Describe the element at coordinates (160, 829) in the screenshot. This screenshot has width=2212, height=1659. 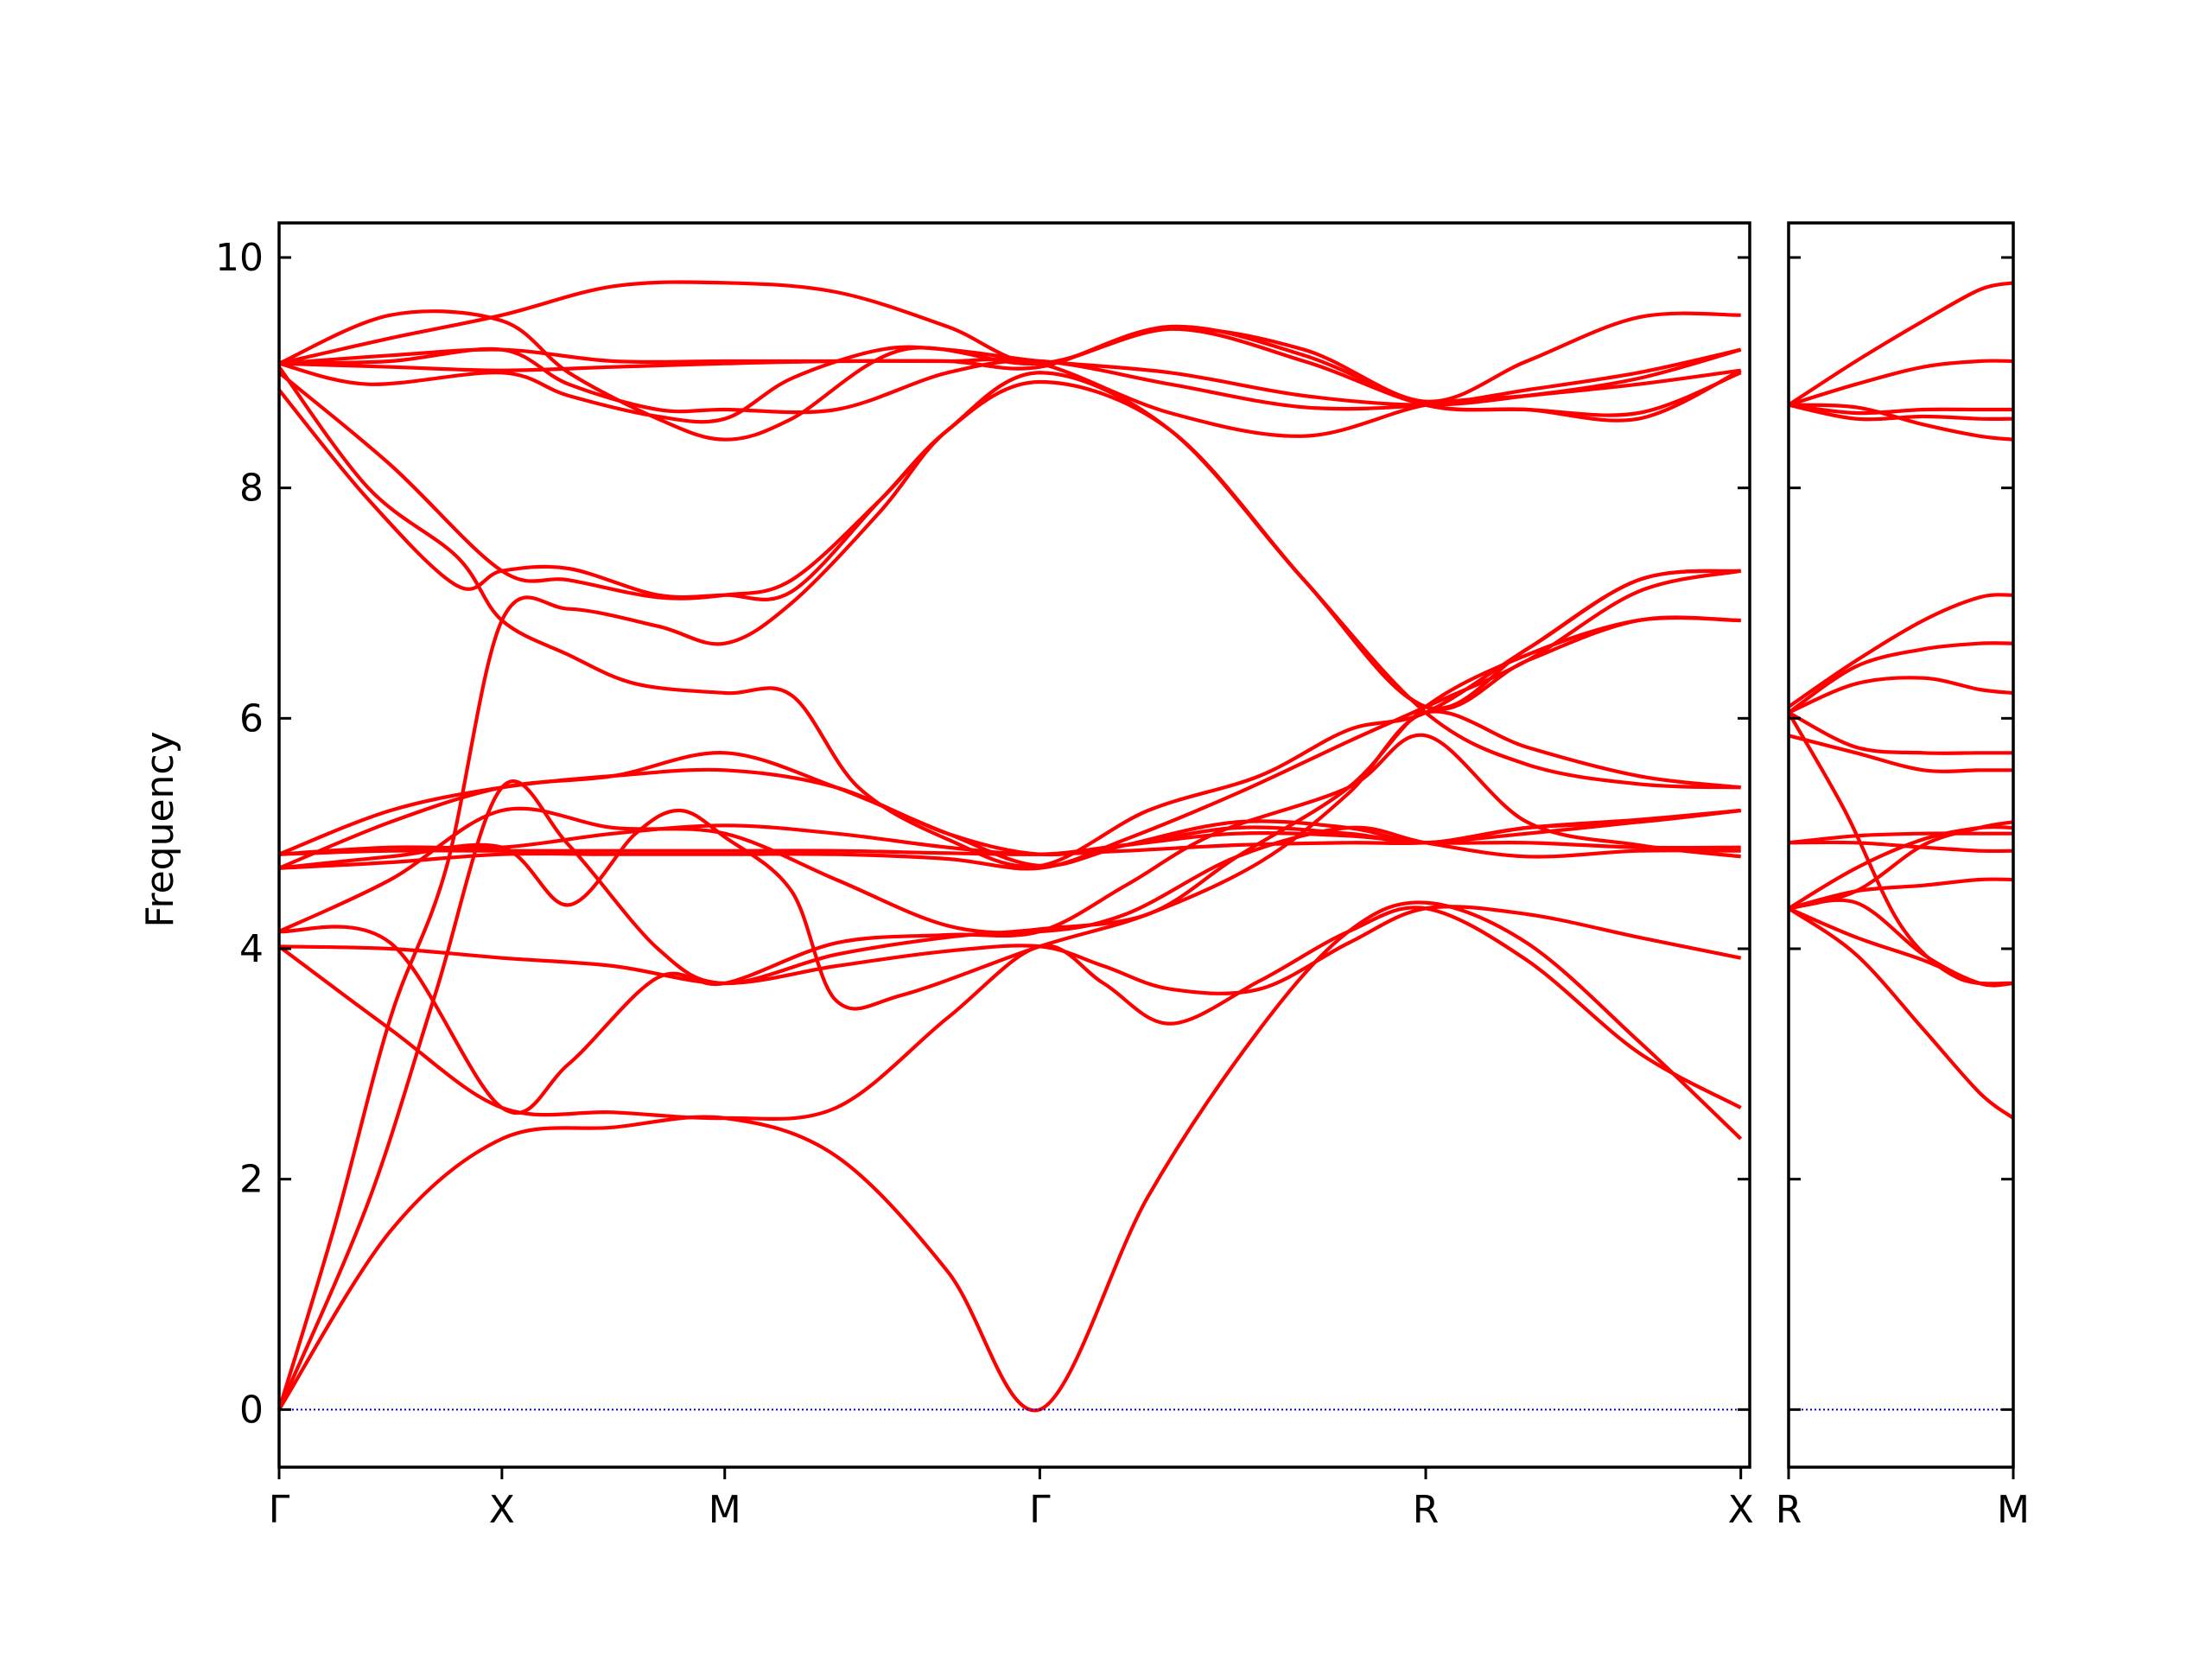
I see `y-axis-label: Frequency` at that location.